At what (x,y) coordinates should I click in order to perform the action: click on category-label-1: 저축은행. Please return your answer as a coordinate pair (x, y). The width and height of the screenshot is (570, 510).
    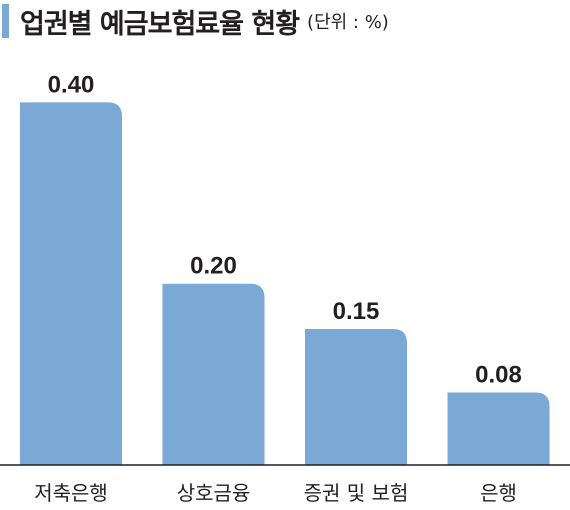
    Looking at the image, I should click on (71, 493).